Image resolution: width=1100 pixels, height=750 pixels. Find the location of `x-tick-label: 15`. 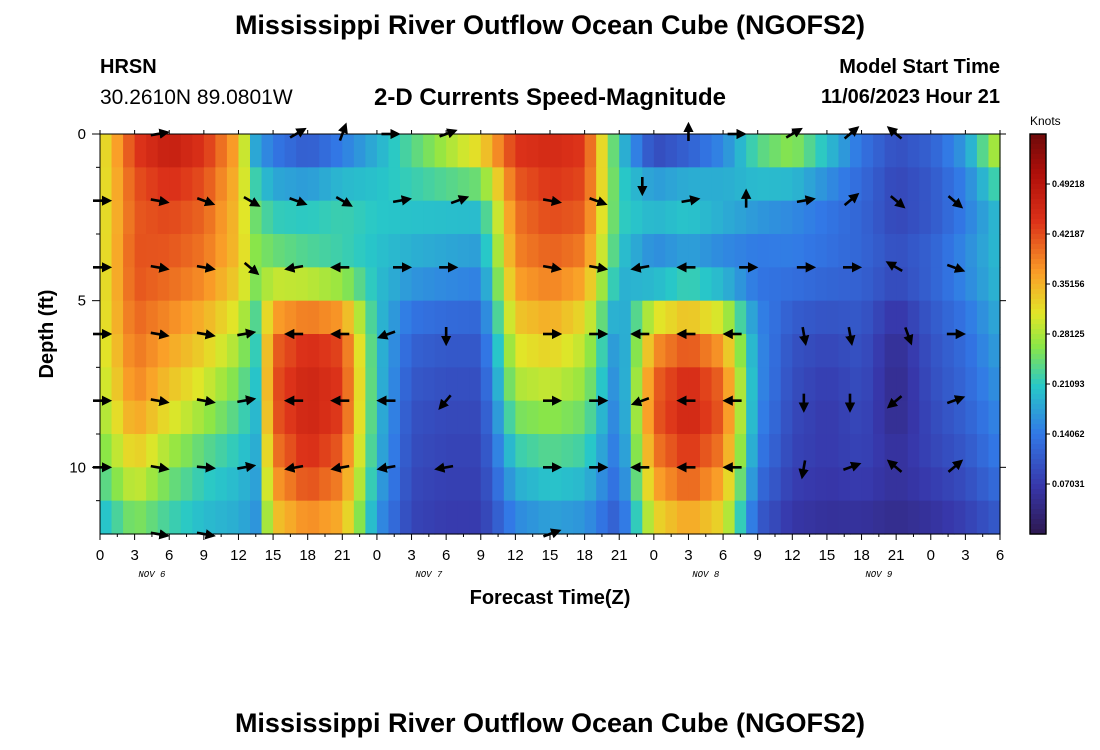

x-tick-label: 15 is located at coordinates (550, 555).